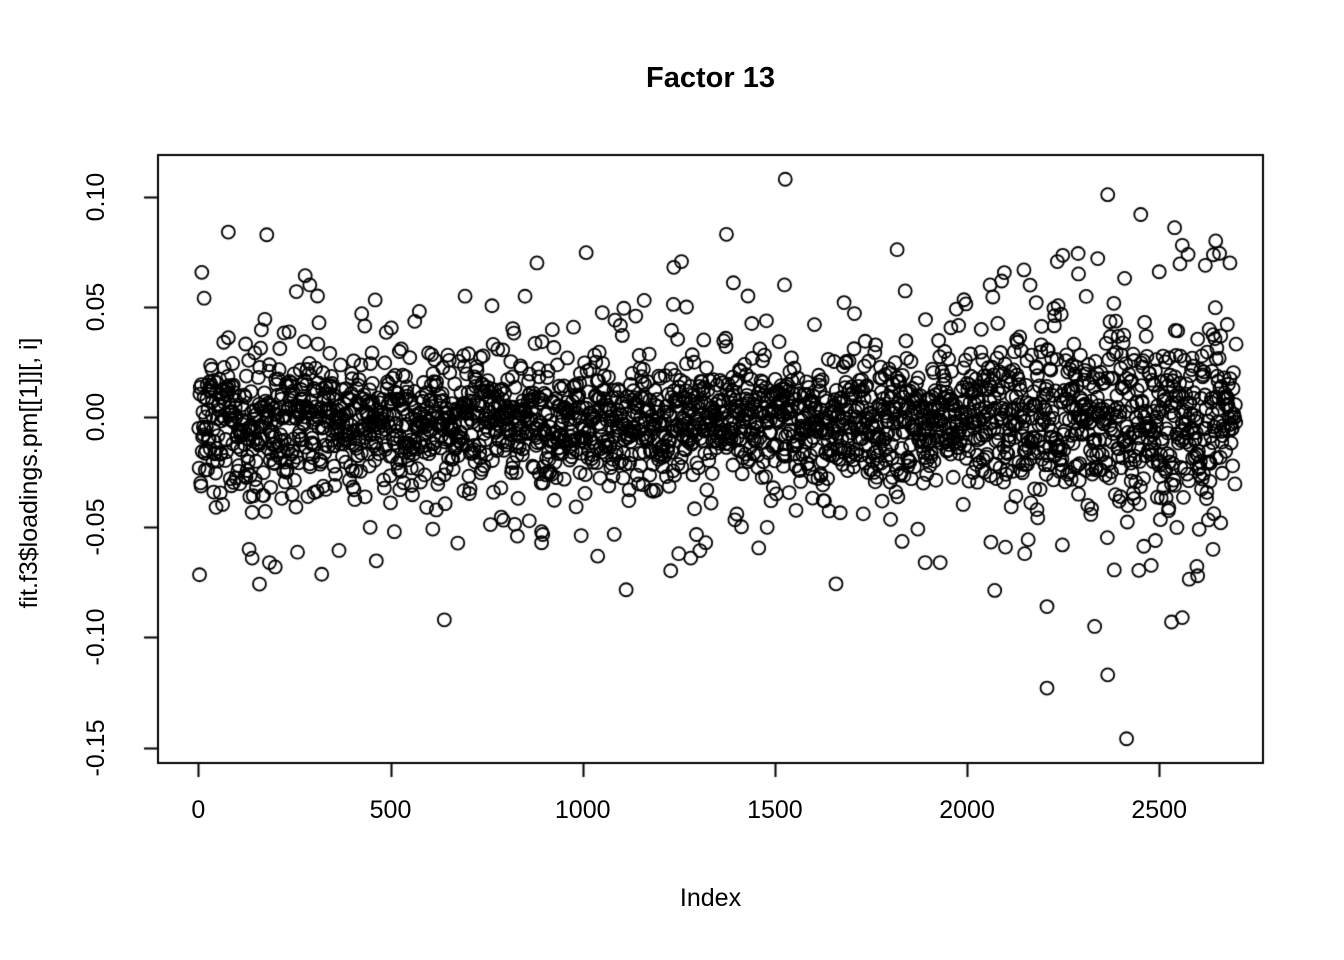 The height and width of the screenshot is (960, 1344). What do you see at coordinates (96, 527) in the screenshot?
I see `y-tick-label: -0.05` at bounding box center [96, 527].